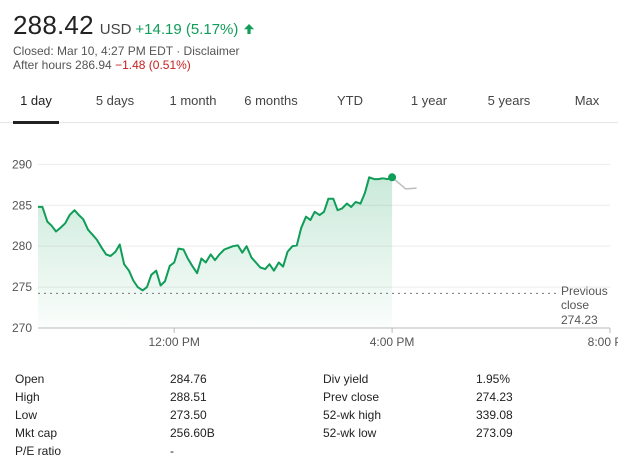  I want to click on previous-close-label-line2: close, so click(575, 305).